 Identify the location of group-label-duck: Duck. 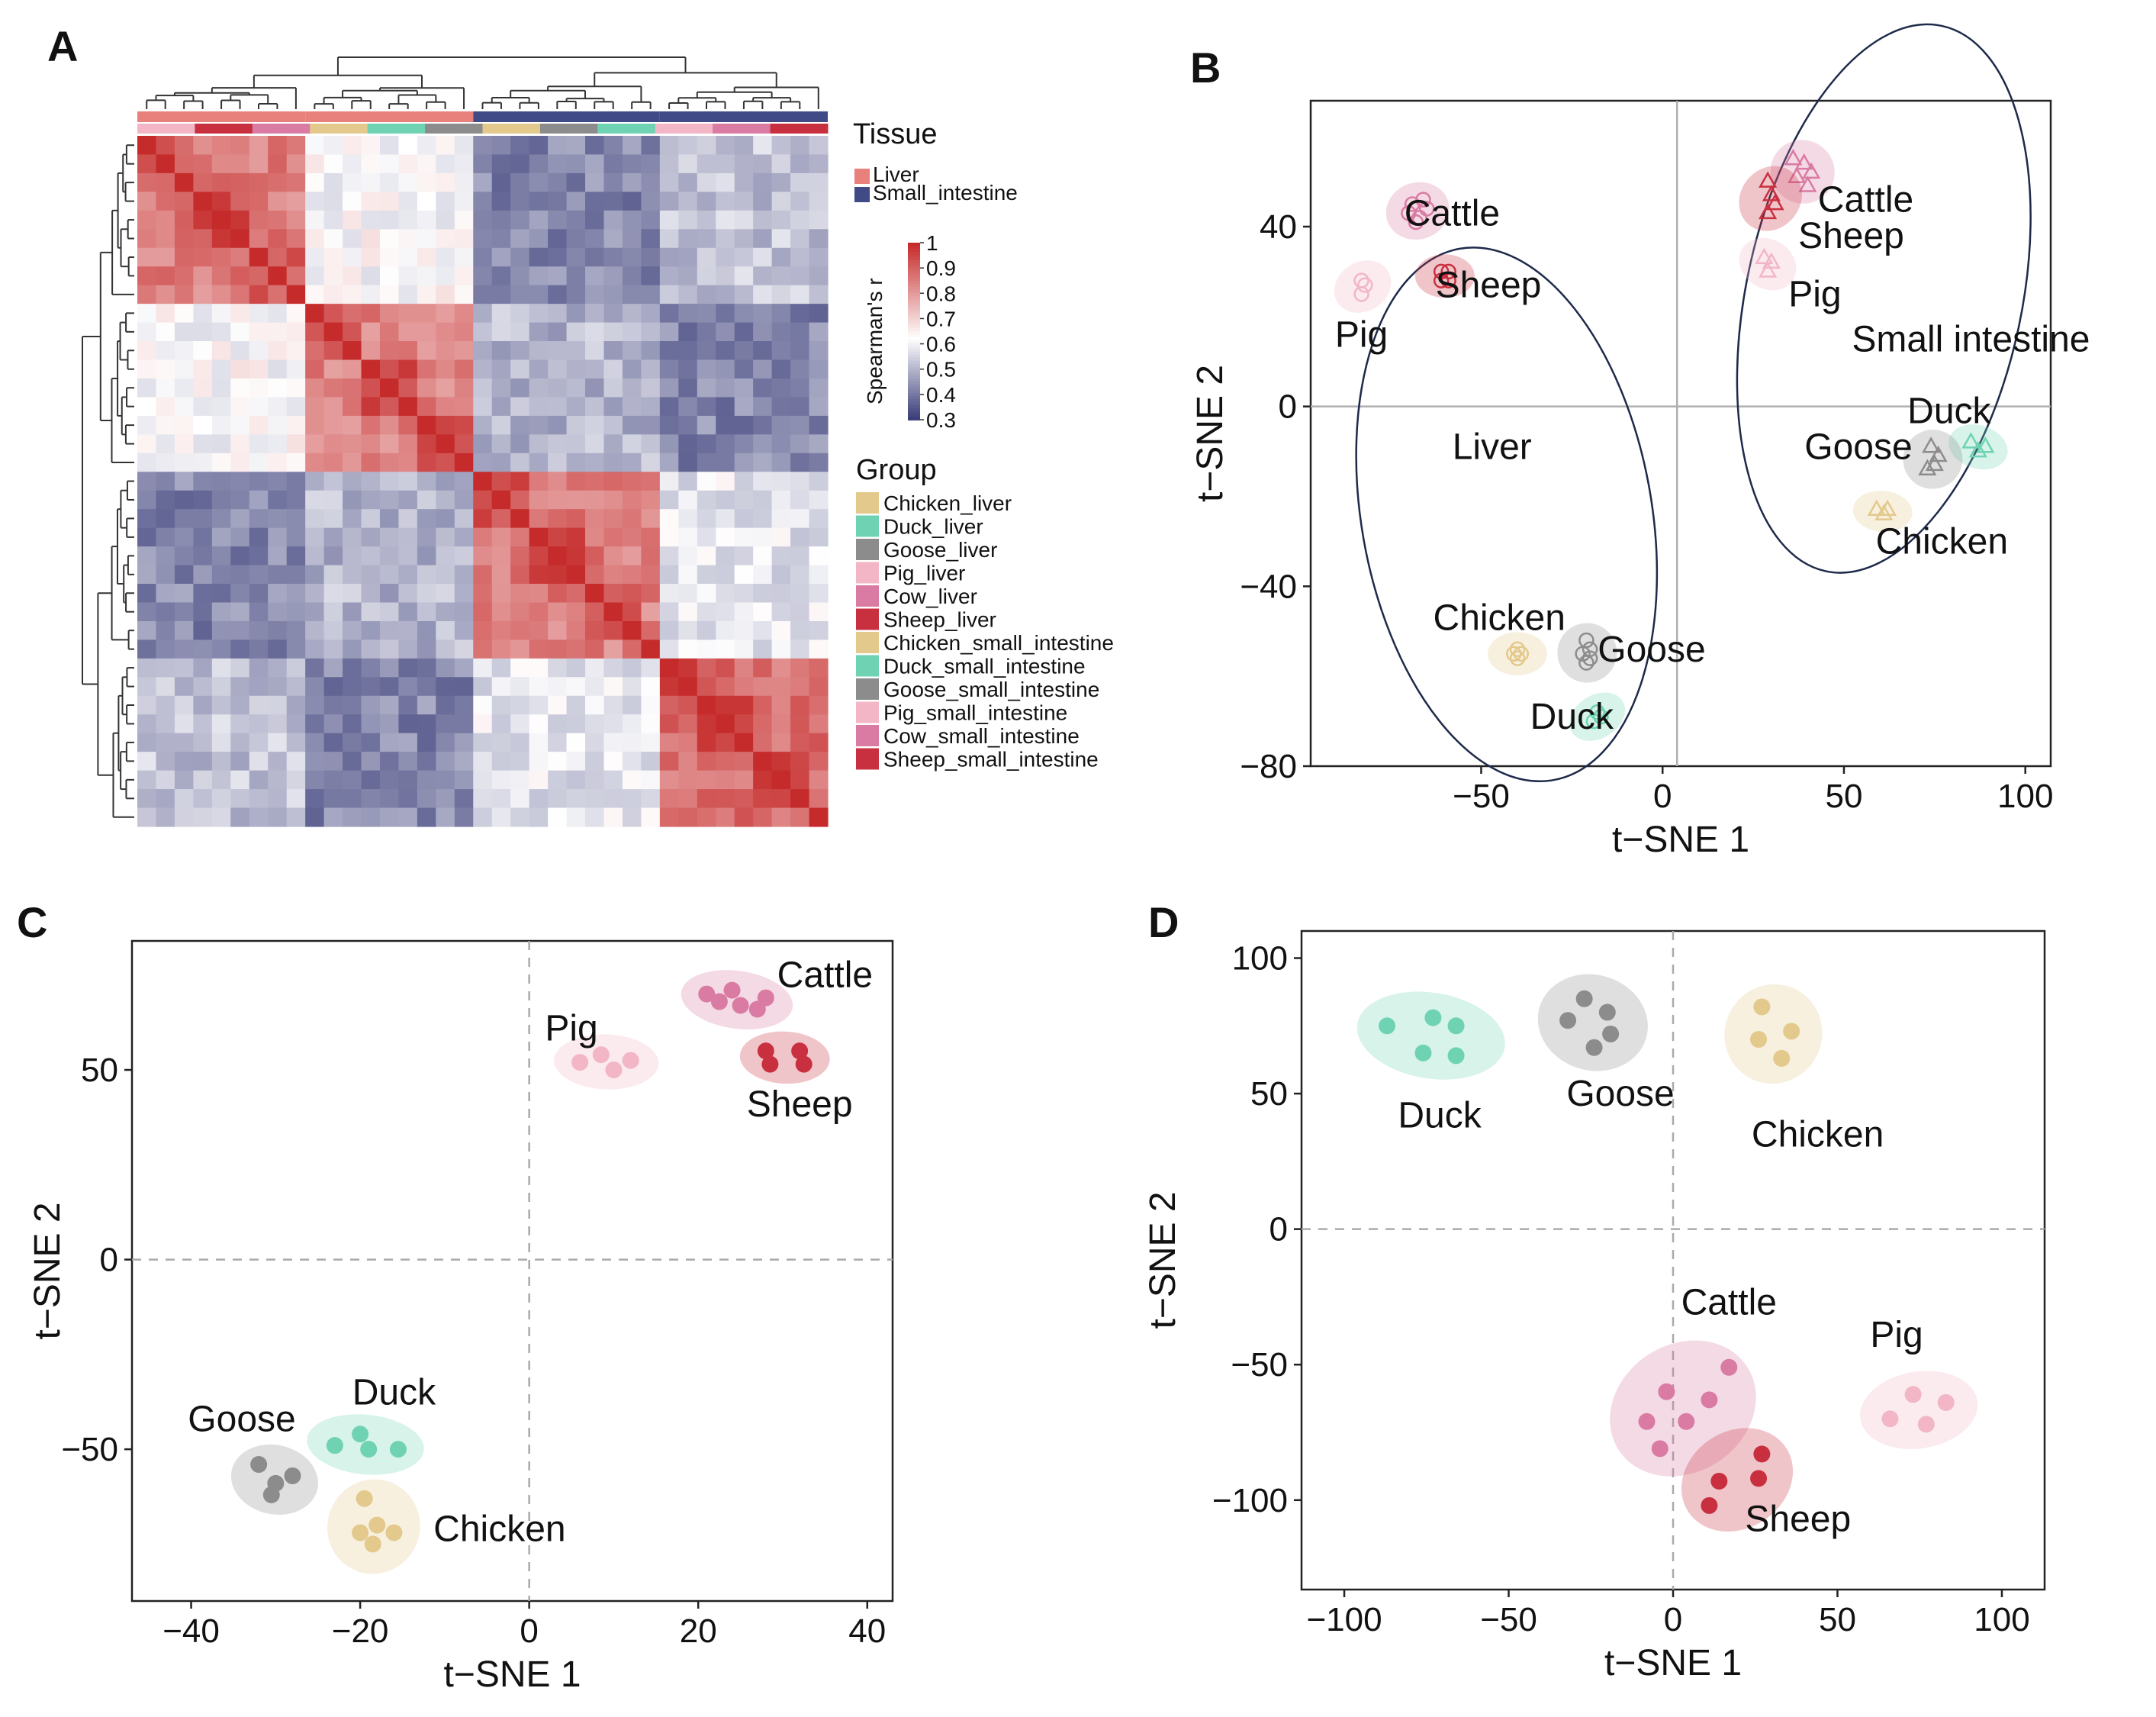
(1572, 717).